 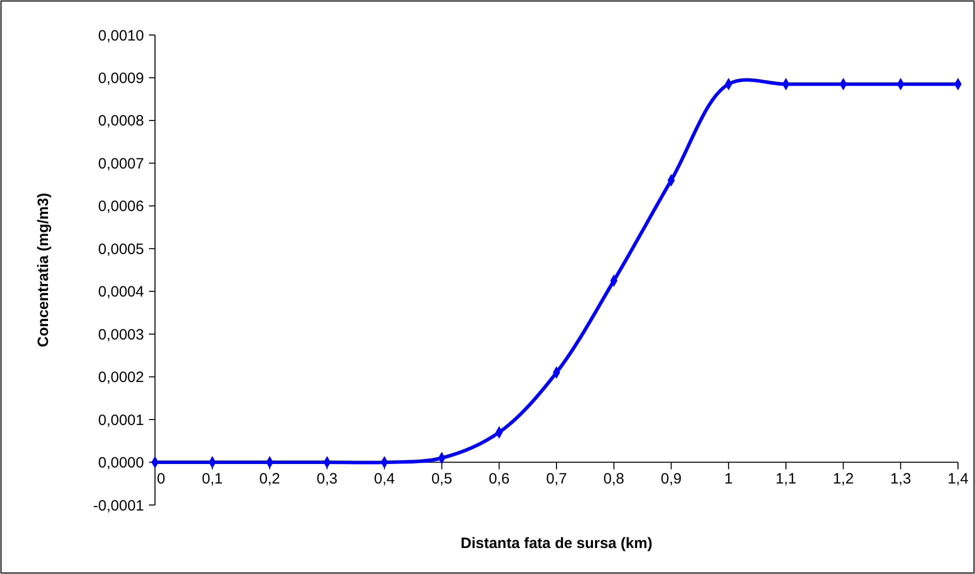 I want to click on y-tick-label: 0,0005, so click(x=121, y=249).